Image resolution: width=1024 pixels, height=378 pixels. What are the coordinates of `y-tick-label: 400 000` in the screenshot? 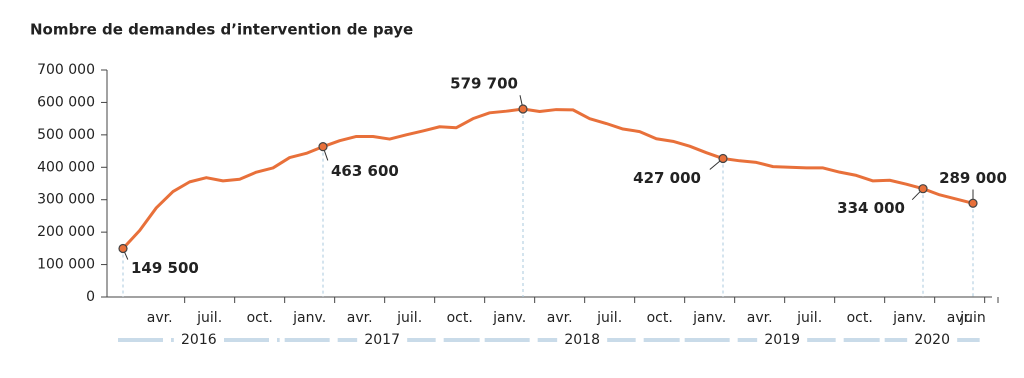 It's located at (66, 167).